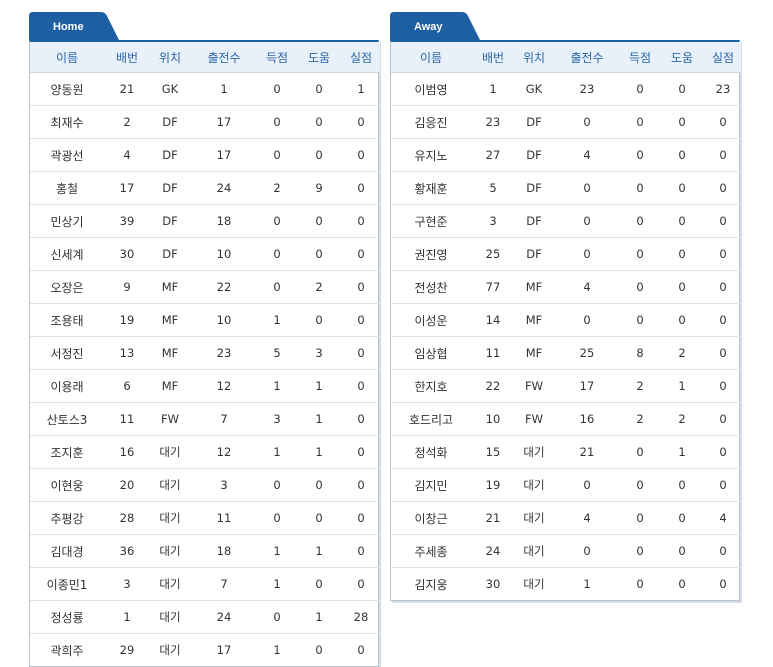 Image resolution: width=773 pixels, height=667 pixels. Describe the element at coordinates (205, 452) in the screenshot. I see `table-row: 조지훈 16 대기 12 1 1 0` at that location.